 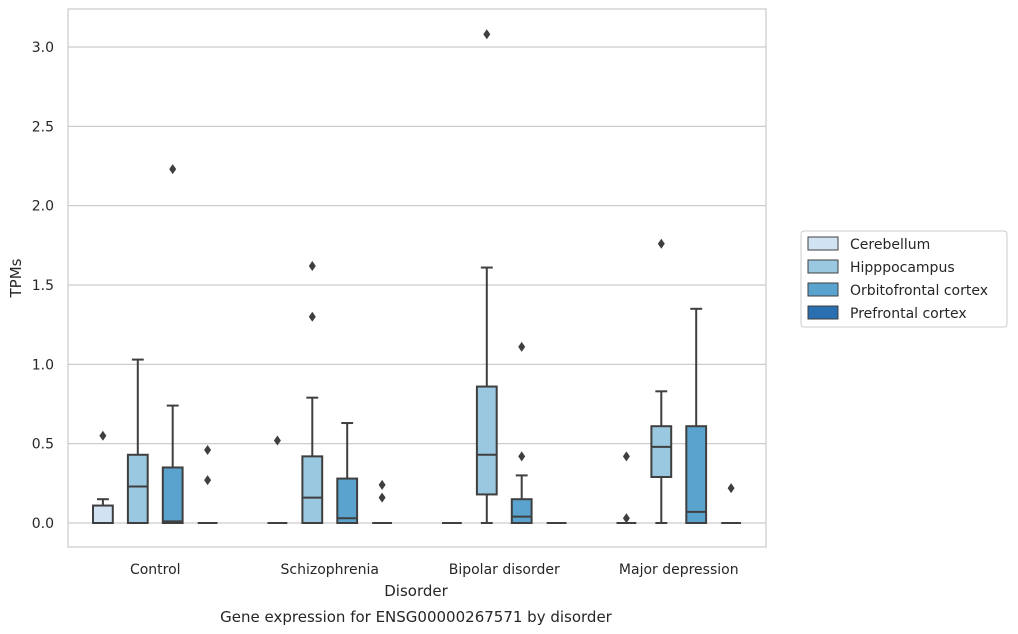 What do you see at coordinates (919, 291) in the screenshot?
I see `legend-label: Orbitofrontal cortex` at bounding box center [919, 291].